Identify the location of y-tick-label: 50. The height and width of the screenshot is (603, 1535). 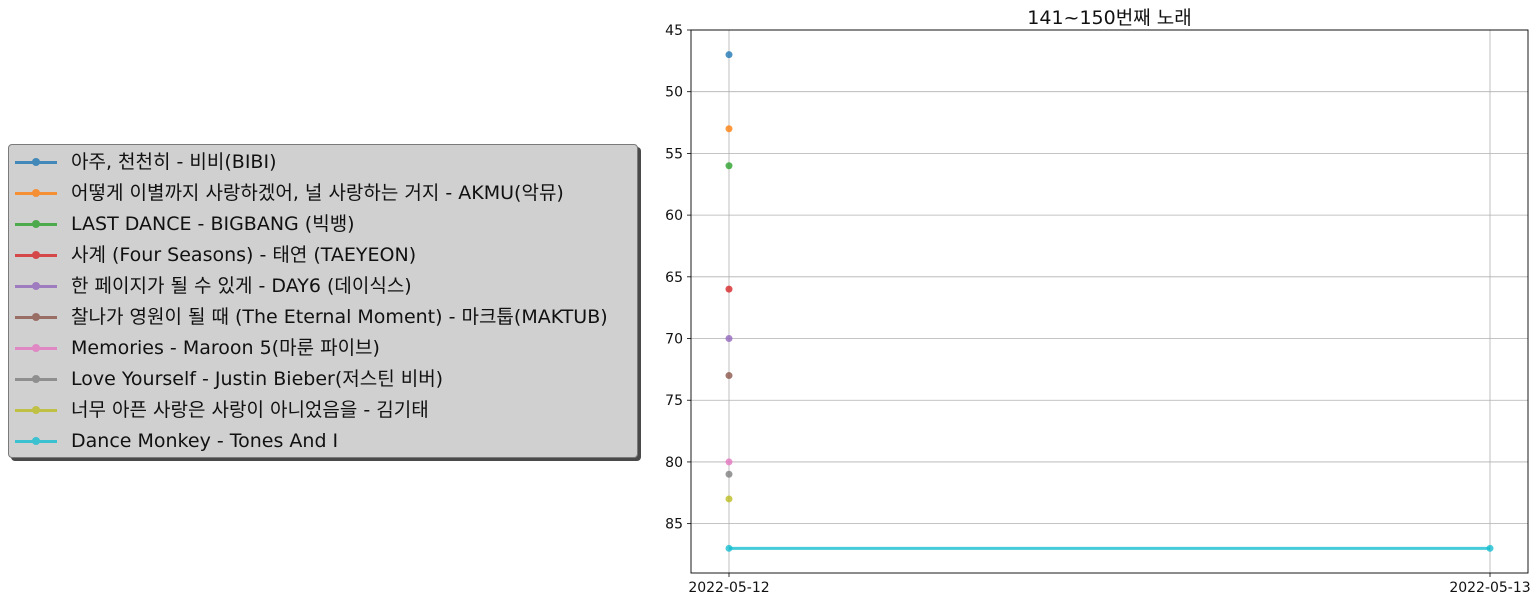
(674, 93).